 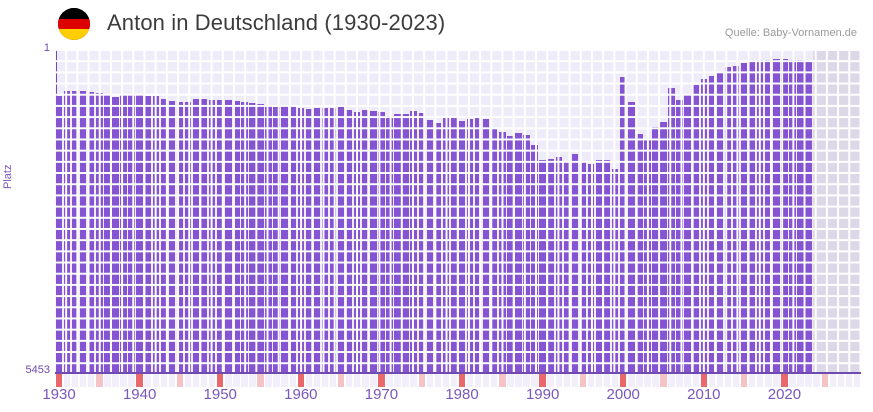 What do you see at coordinates (462, 394) in the screenshot?
I see `x-axis-label-1980: 1980` at bounding box center [462, 394].